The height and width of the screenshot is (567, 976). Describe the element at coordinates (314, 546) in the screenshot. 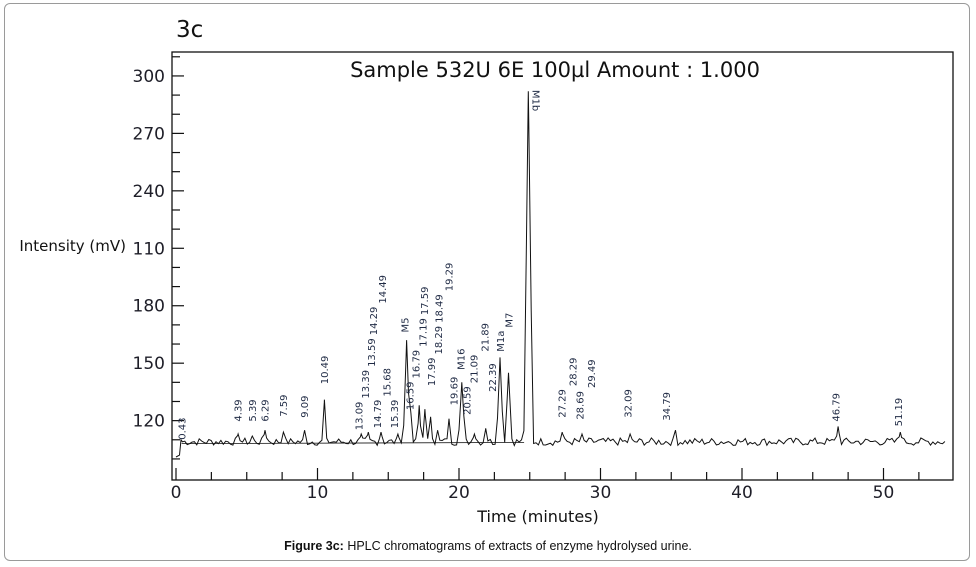

I see `caption-label: Figure 3c:` at that location.